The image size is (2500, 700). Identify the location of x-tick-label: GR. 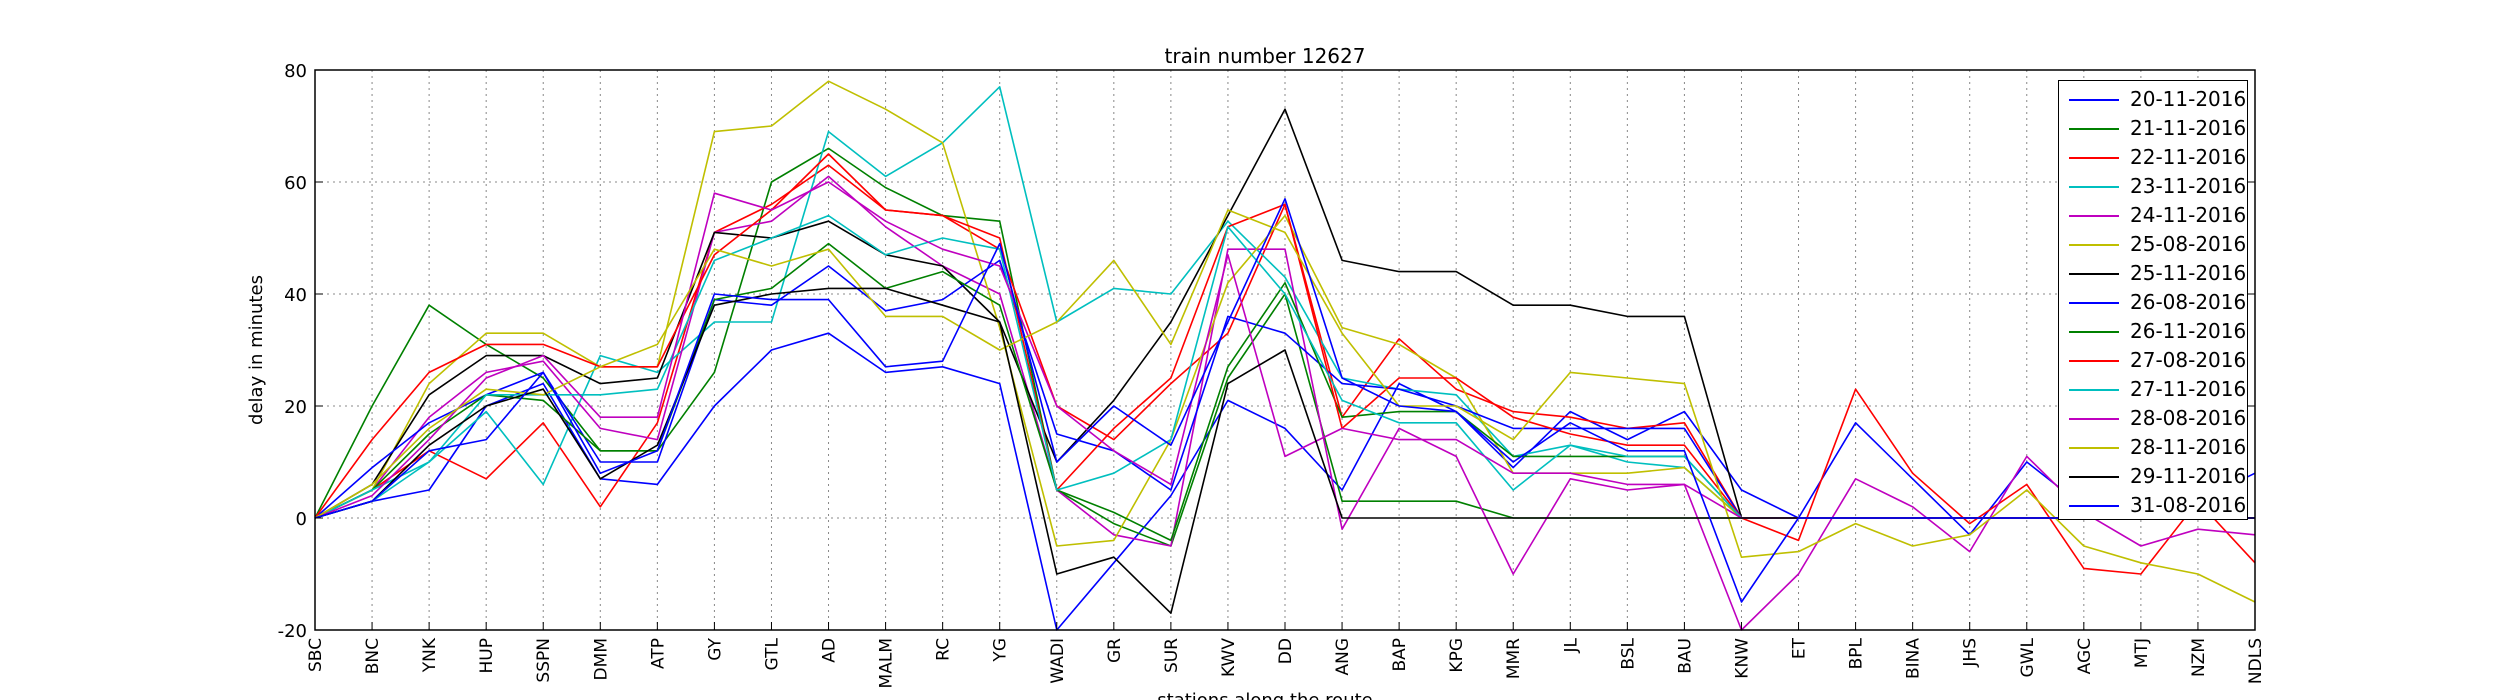
(1115, 650).